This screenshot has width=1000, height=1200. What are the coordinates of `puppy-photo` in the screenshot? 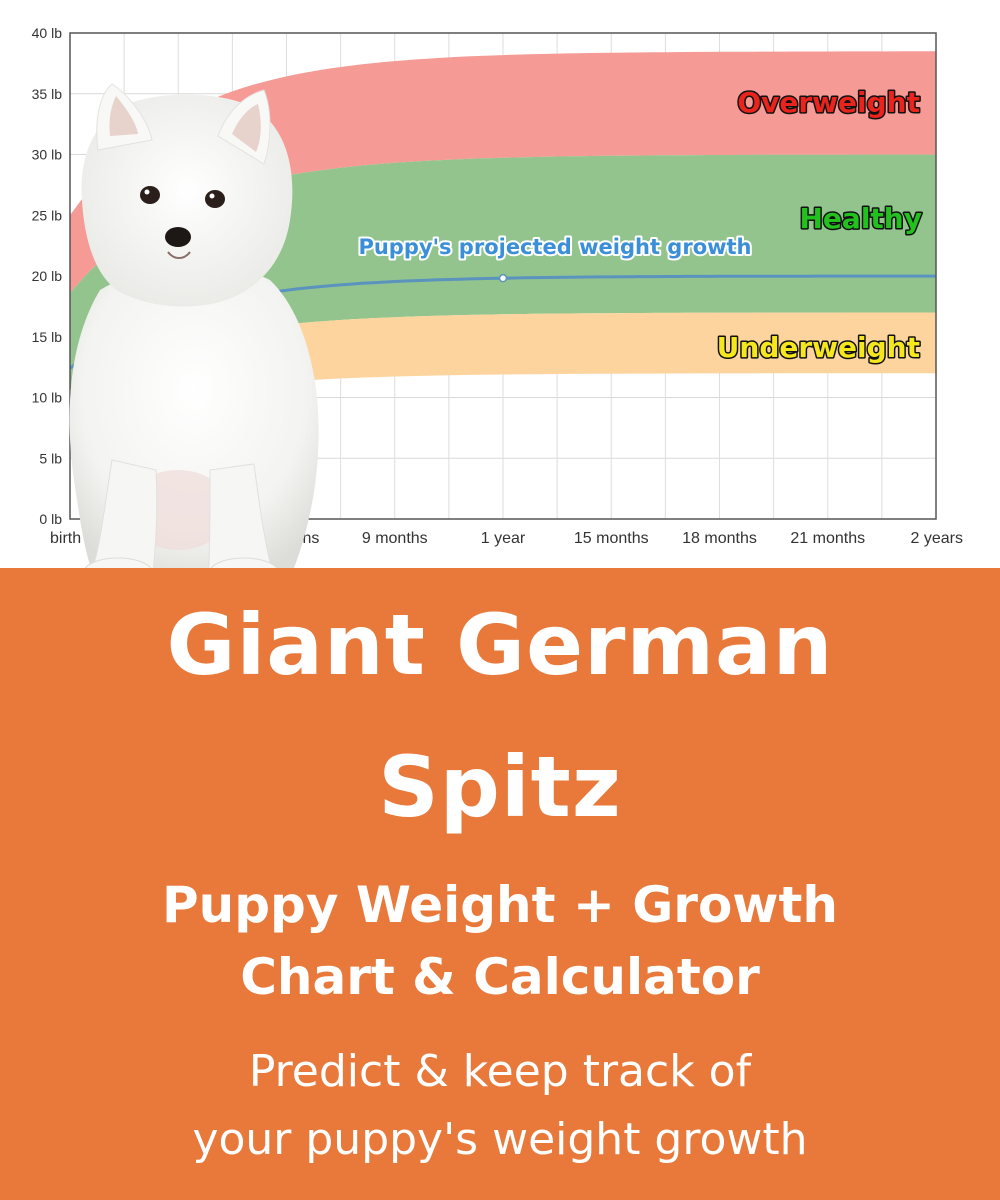 It's located at (194, 335).